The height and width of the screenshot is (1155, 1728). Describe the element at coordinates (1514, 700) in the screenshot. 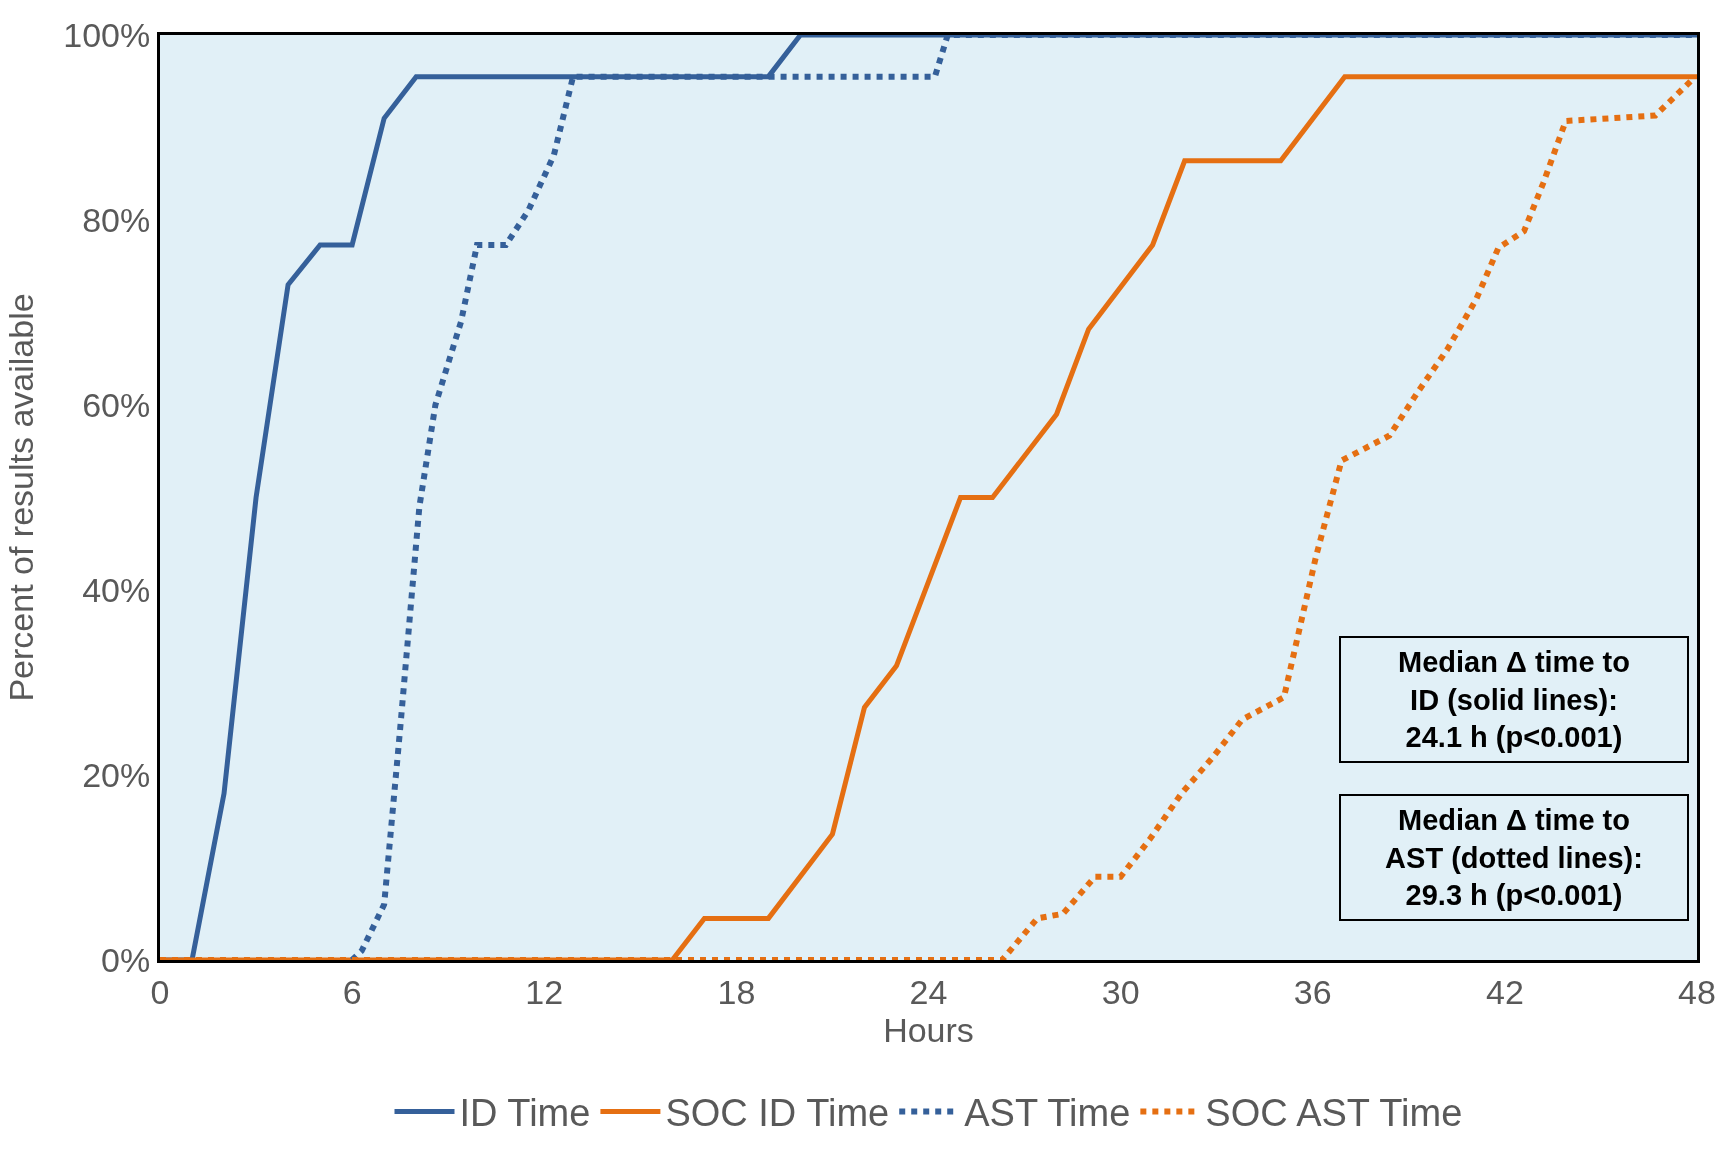

I see `annotation: Median Δ time to ID (solid lines): 24.1 h (p<0.001)` at that location.